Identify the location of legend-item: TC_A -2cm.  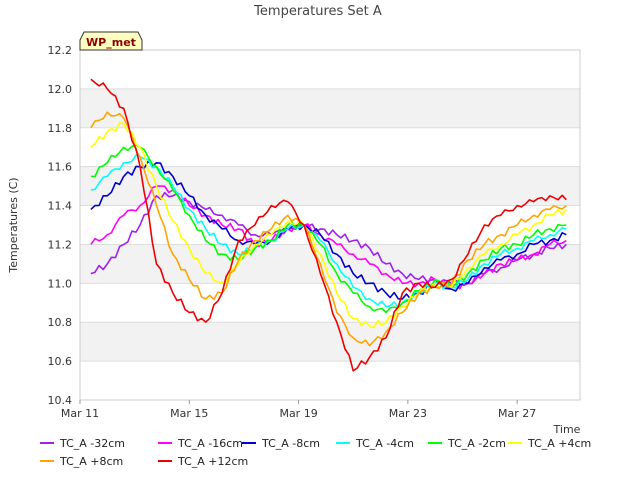
(476, 443).